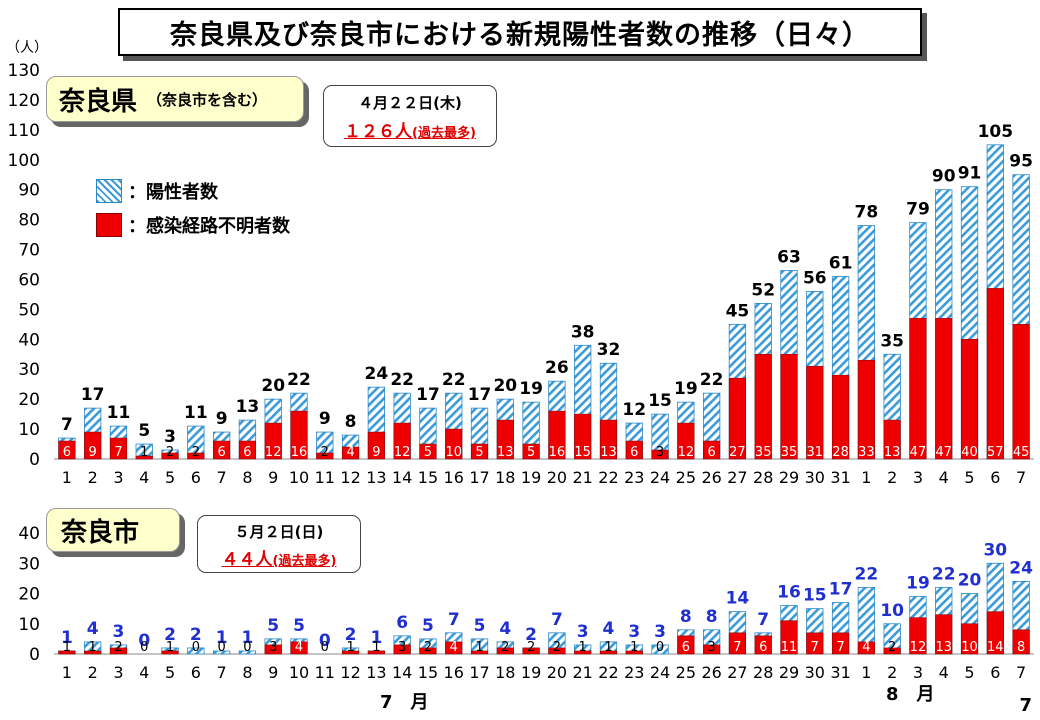 This screenshot has height=720, width=1040. I want to click on x-tick-label: 2, so click(93, 672).